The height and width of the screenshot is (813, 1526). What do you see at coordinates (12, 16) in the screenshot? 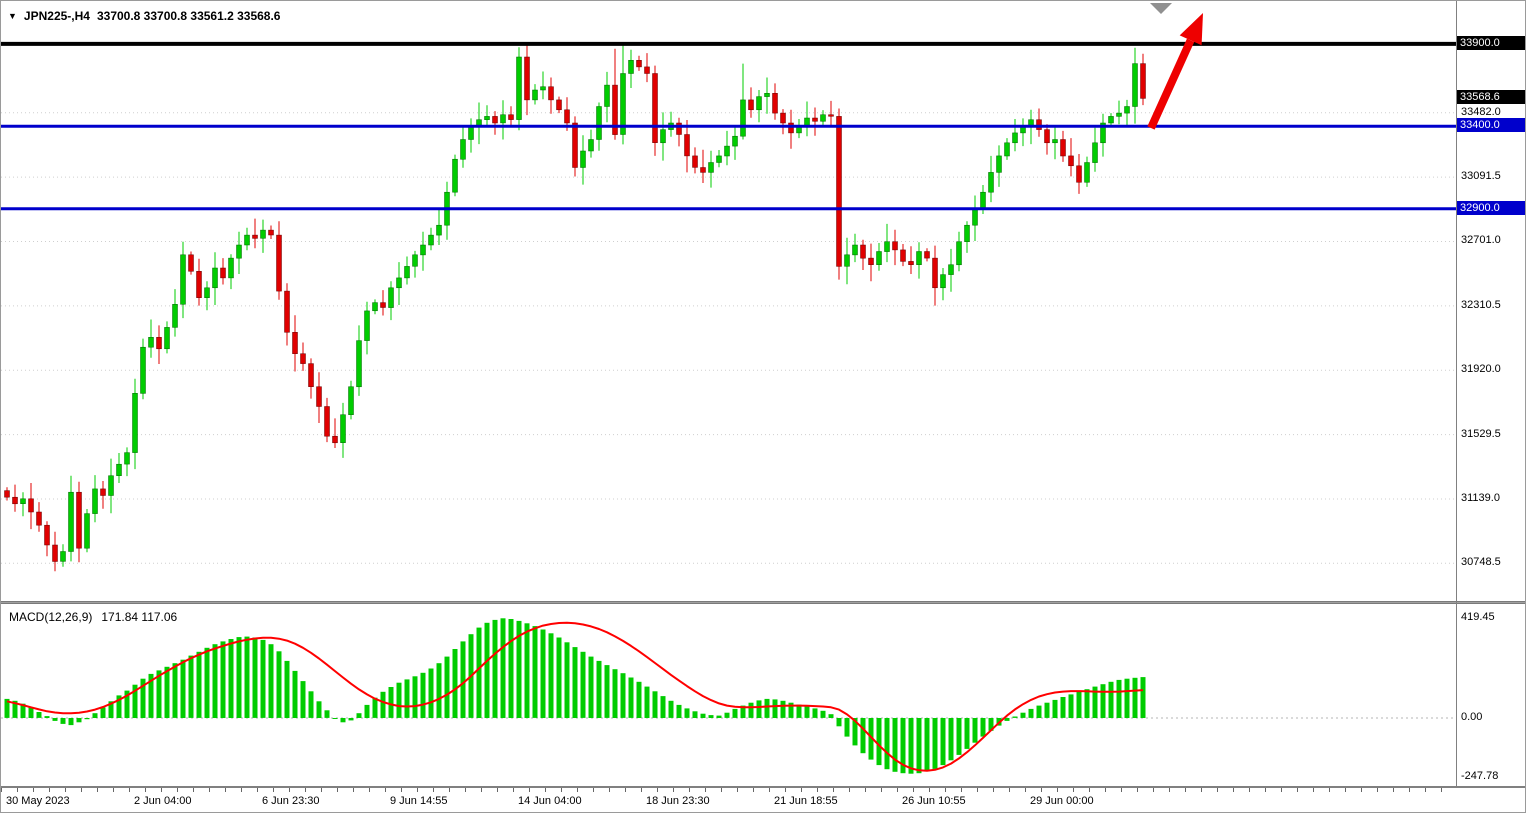
I see `chart-menu-icon: ▼` at bounding box center [12, 16].